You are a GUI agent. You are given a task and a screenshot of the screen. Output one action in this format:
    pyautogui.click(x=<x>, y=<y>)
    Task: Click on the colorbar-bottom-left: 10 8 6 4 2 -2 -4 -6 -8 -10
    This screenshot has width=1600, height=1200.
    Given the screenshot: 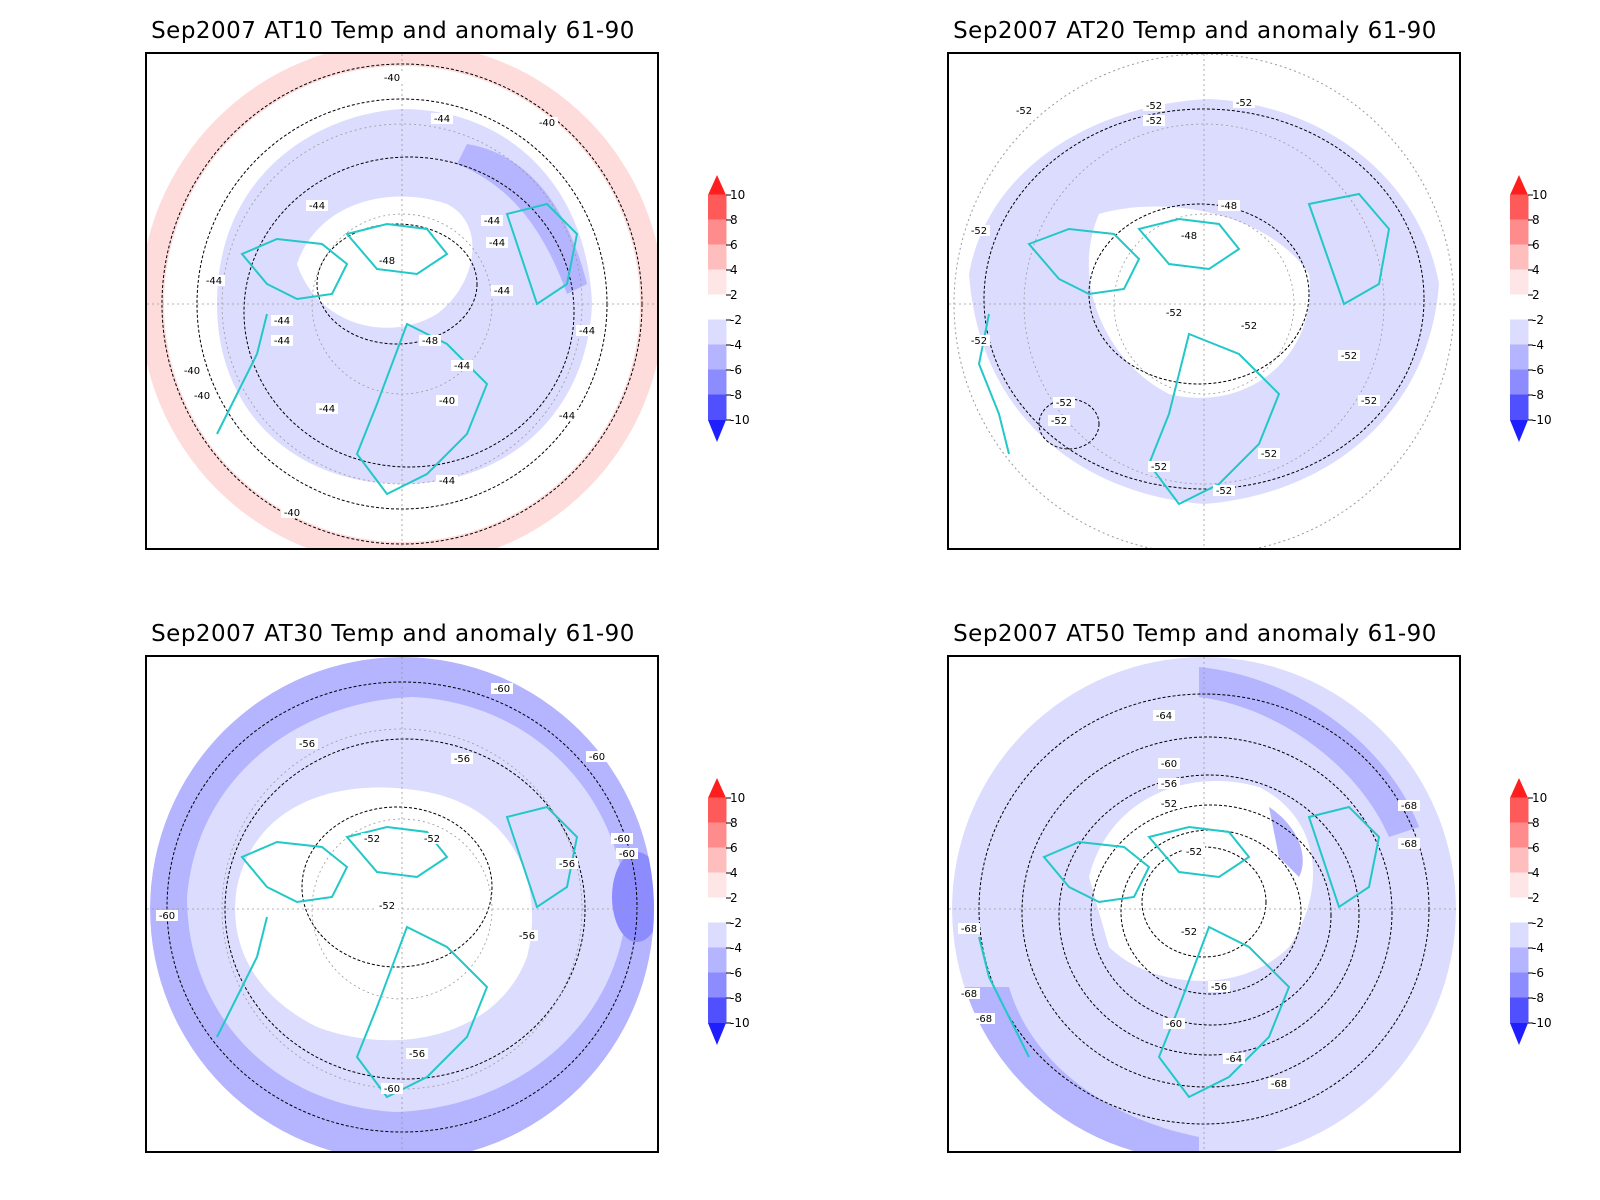 What is the action you would take?
    pyautogui.click(x=743, y=923)
    